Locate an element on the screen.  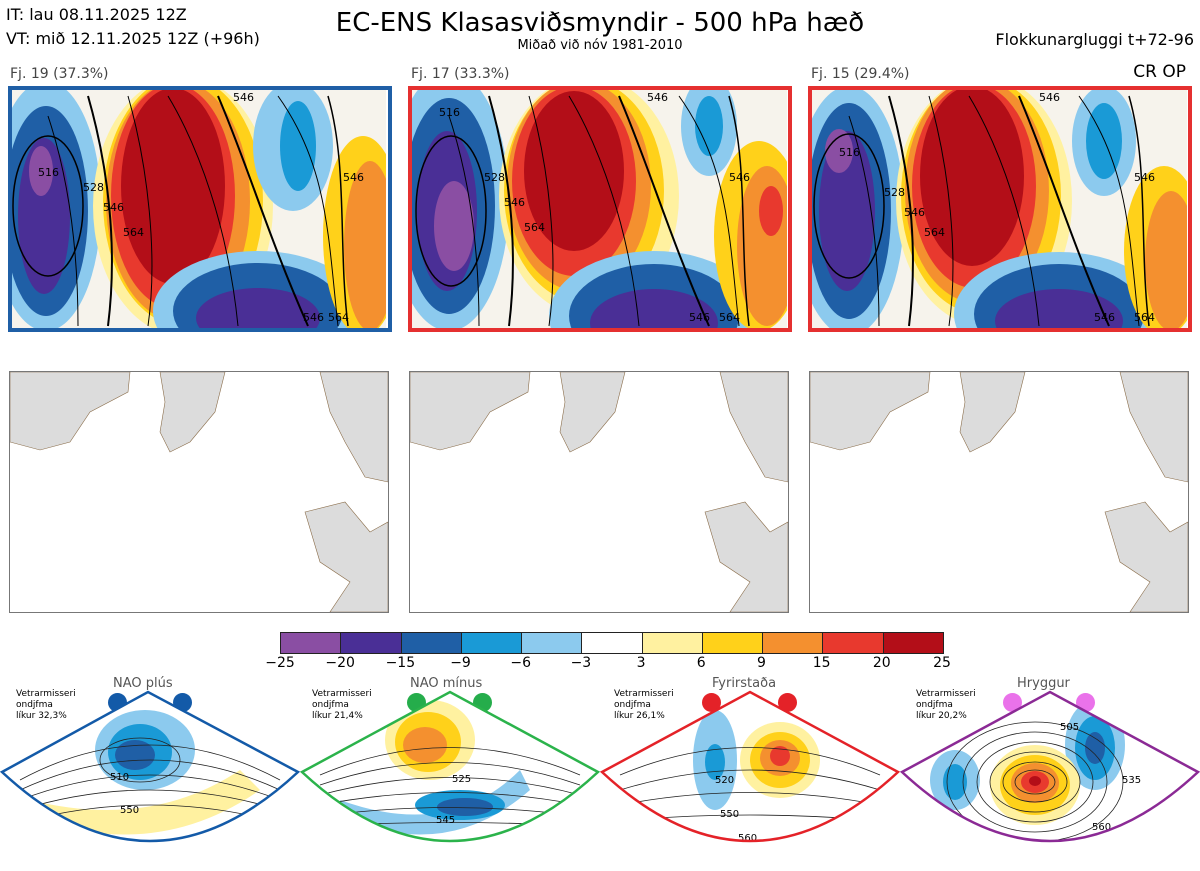
regime-1-note: Vetrarmisseri ondjfma líkur 32,3% is located at coordinates (46, 705).